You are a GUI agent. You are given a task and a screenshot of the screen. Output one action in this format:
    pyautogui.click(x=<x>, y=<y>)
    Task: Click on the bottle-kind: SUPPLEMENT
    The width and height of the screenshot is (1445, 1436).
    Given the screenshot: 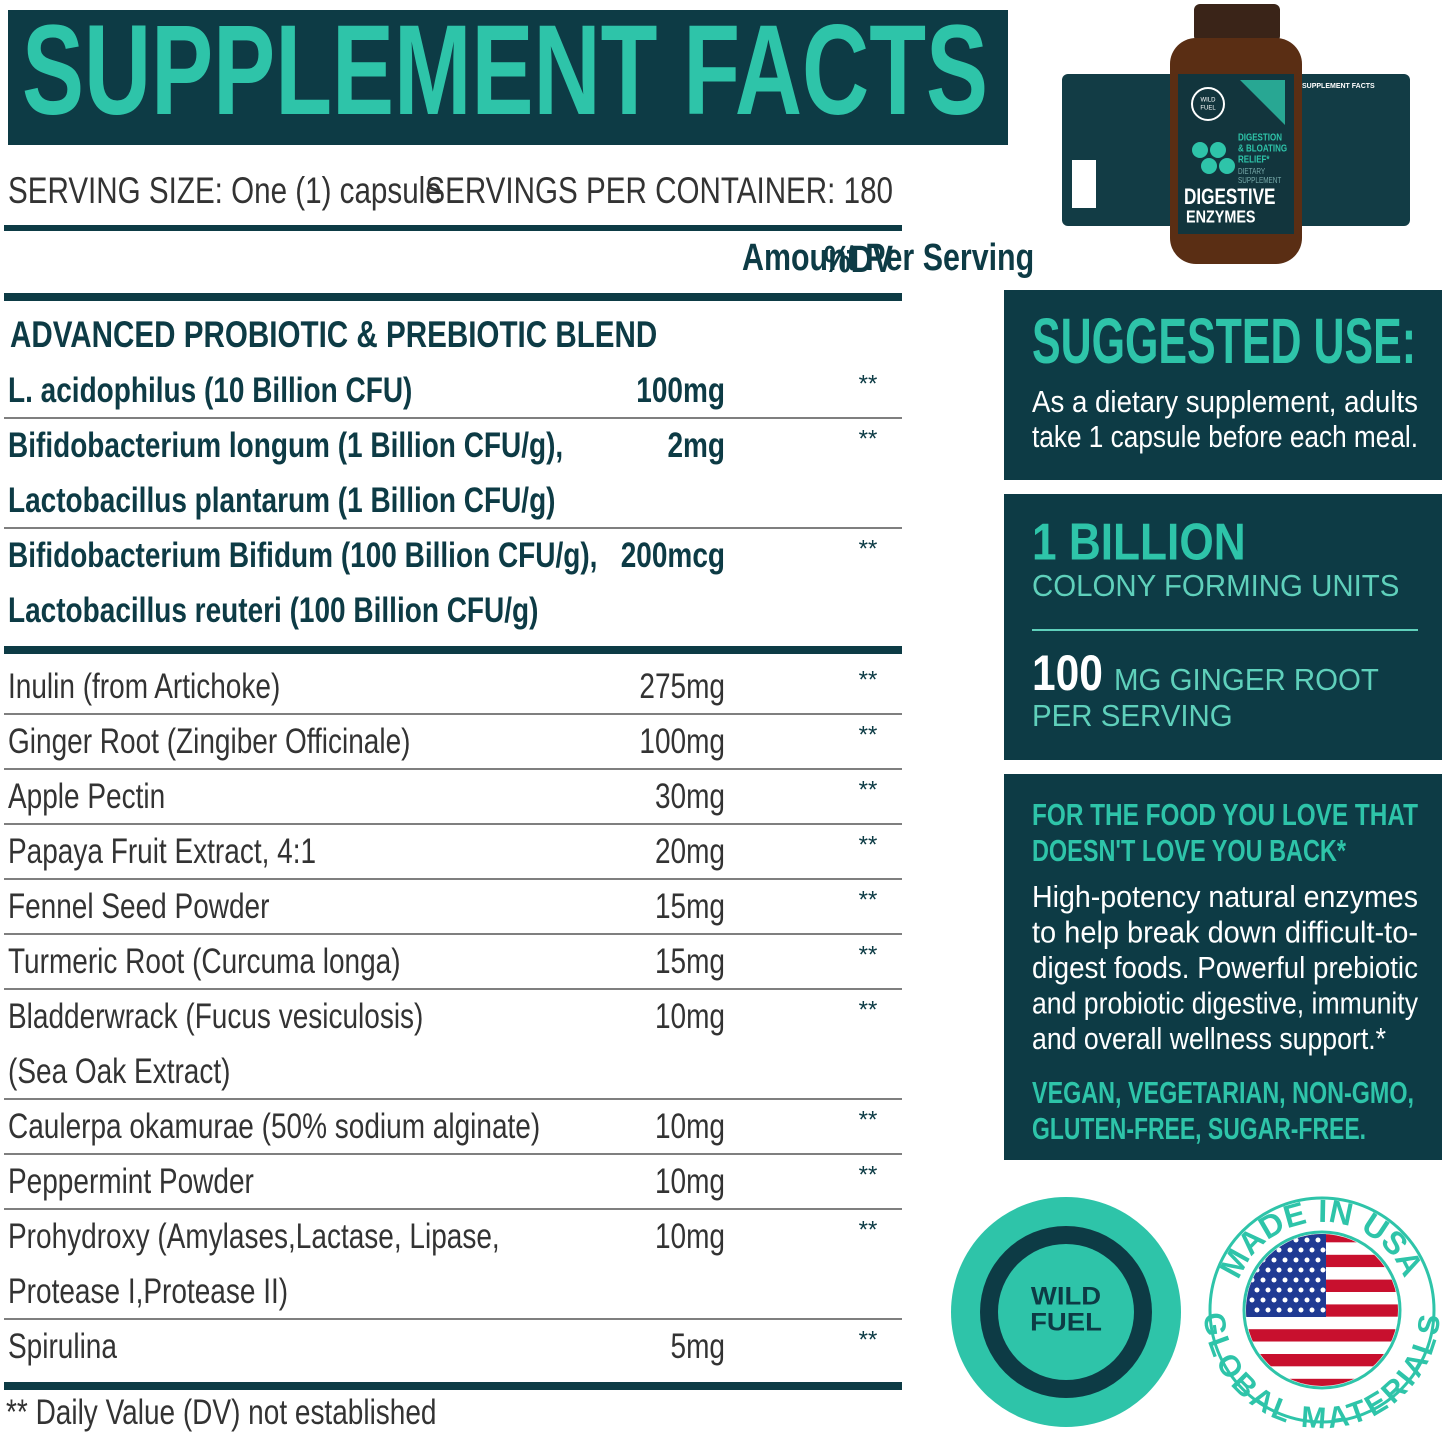 What is the action you would take?
    pyautogui.click(x=1260, y=180)
    